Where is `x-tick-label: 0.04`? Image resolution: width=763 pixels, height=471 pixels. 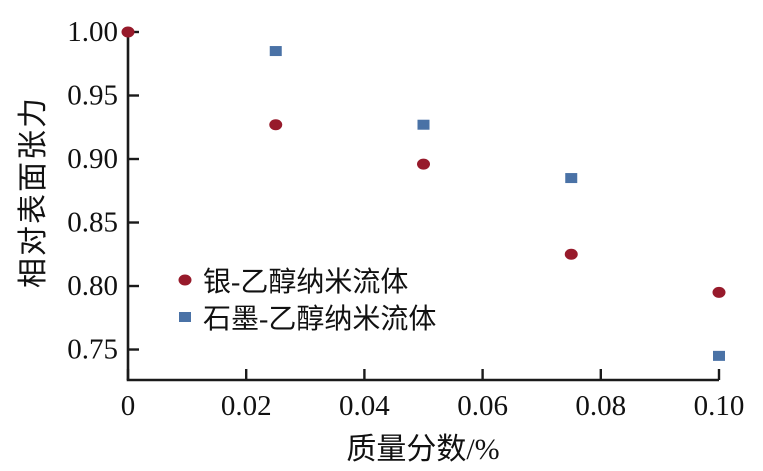
x-tick-label: 0.04 is located at coordinates (364, 406).